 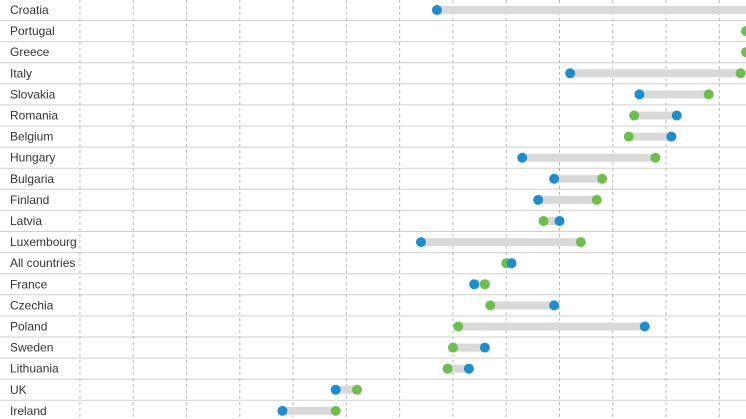 I want to click on category-label: All countries, so click(x=42, y=263).